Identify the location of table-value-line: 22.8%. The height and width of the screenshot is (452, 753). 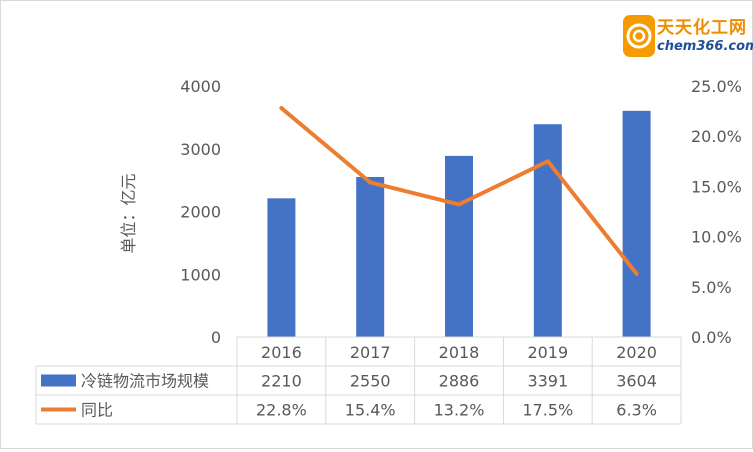
(281, 410).